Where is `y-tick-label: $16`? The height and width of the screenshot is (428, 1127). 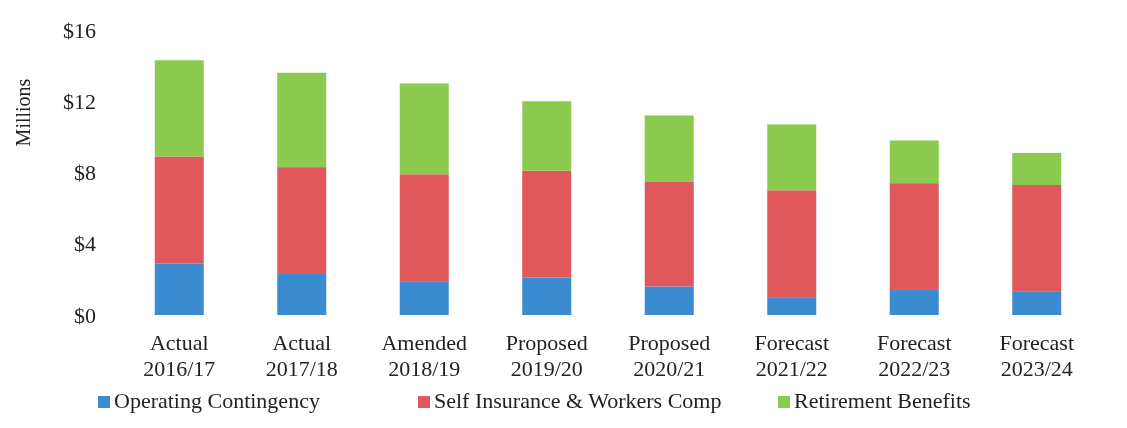 y-tick-label: $16 is located at coordinates (79, 30).